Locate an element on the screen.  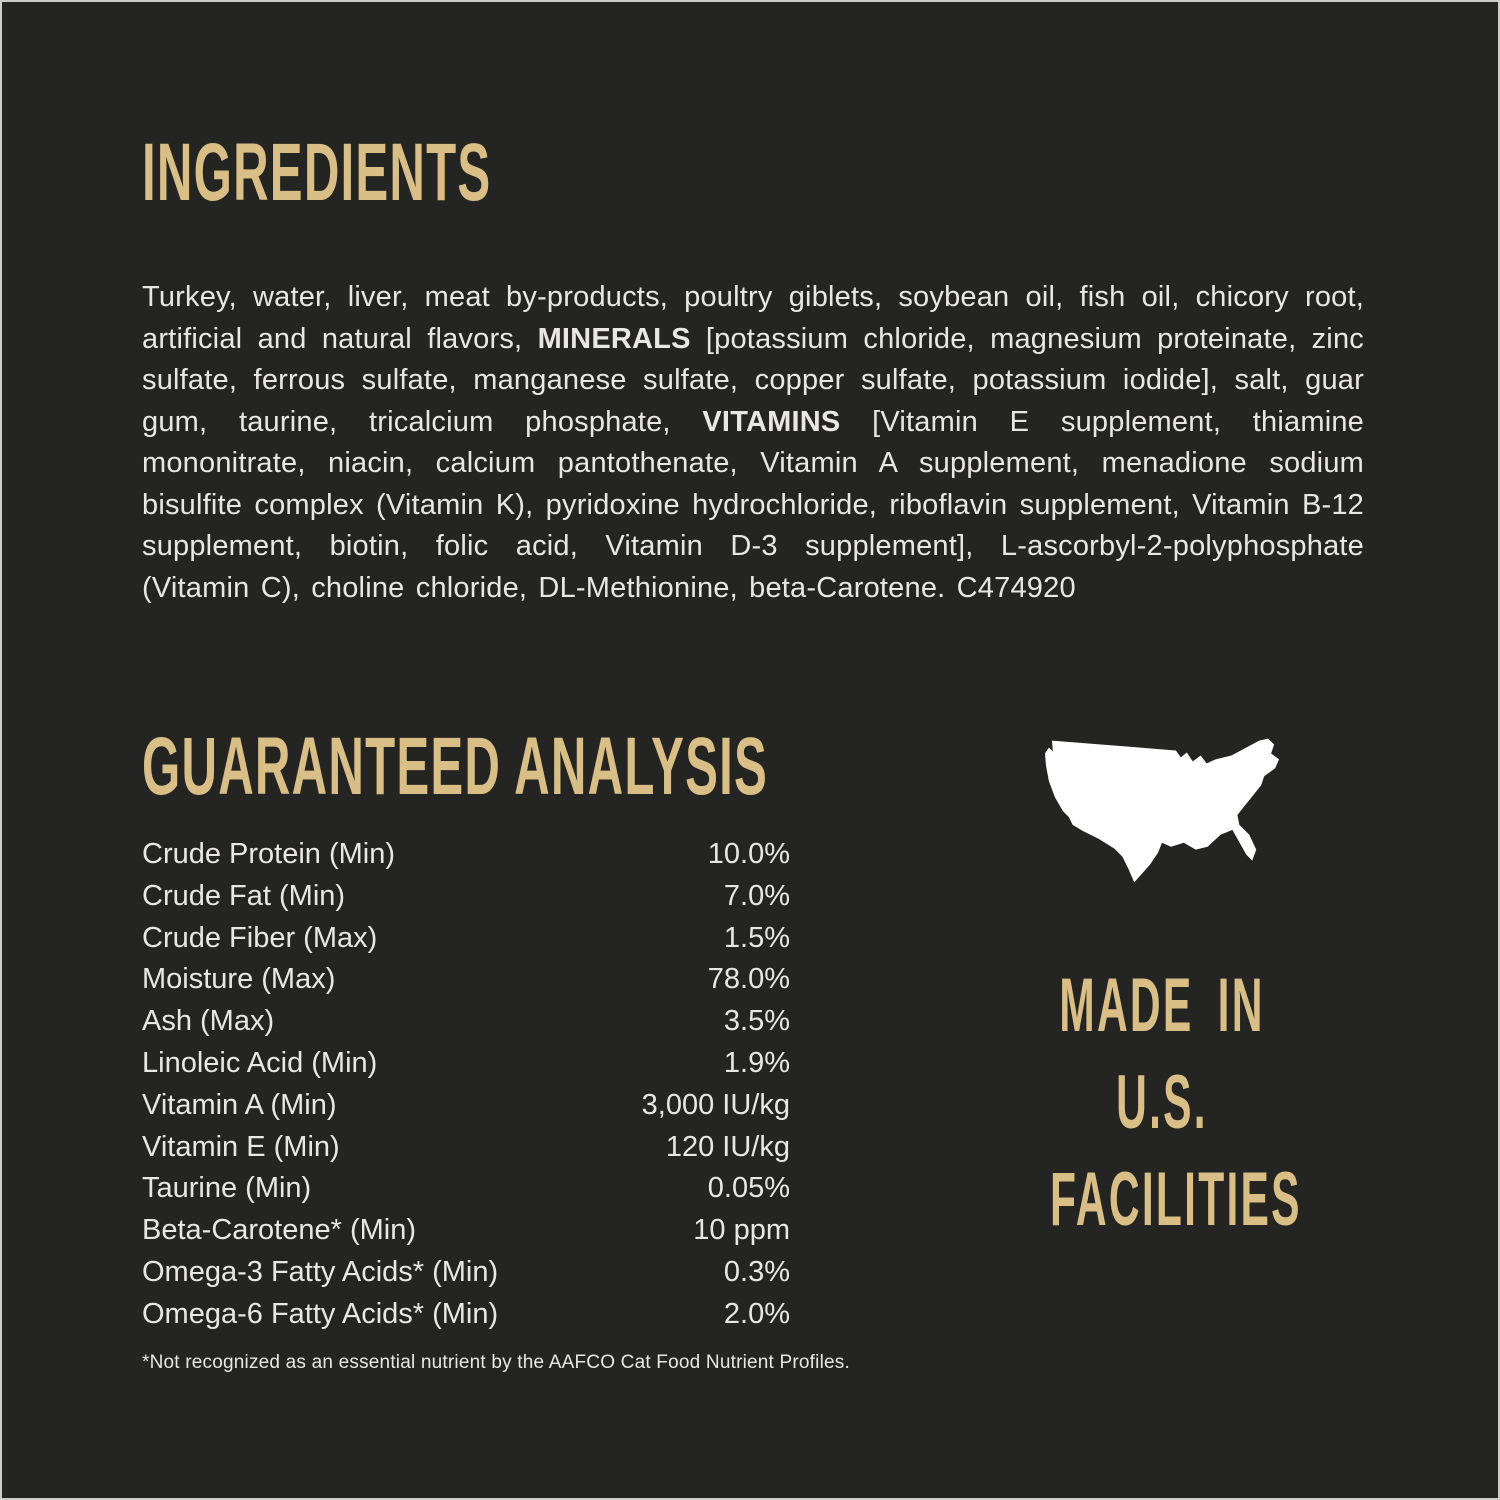
analysis-label: Ash (Max) is located at coordinates (208, 1021).